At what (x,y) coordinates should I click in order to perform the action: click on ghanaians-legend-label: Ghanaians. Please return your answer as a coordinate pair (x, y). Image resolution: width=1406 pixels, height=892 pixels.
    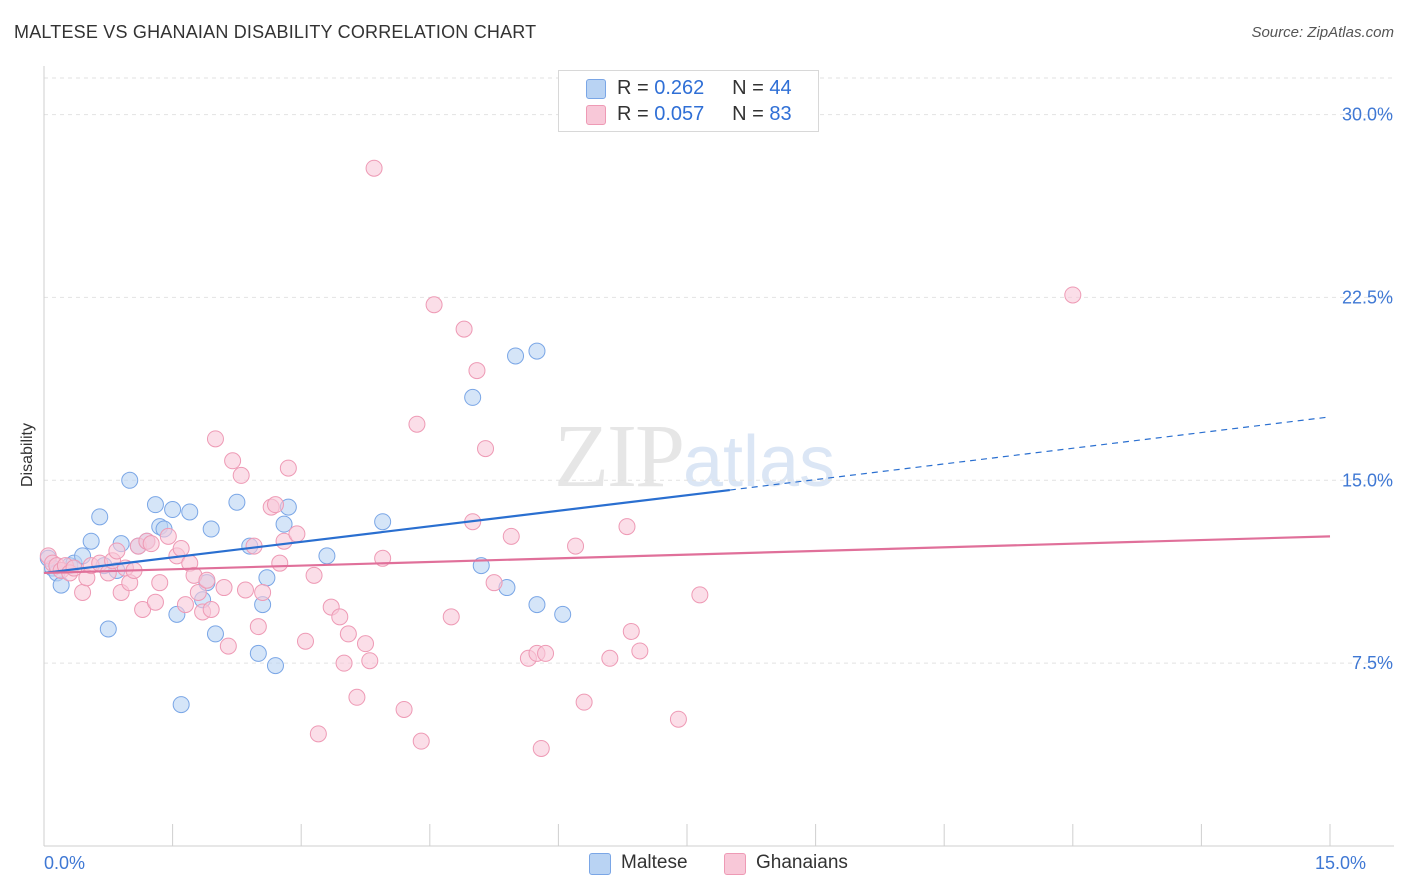
    Looking at the image, I should click on (802, 862).